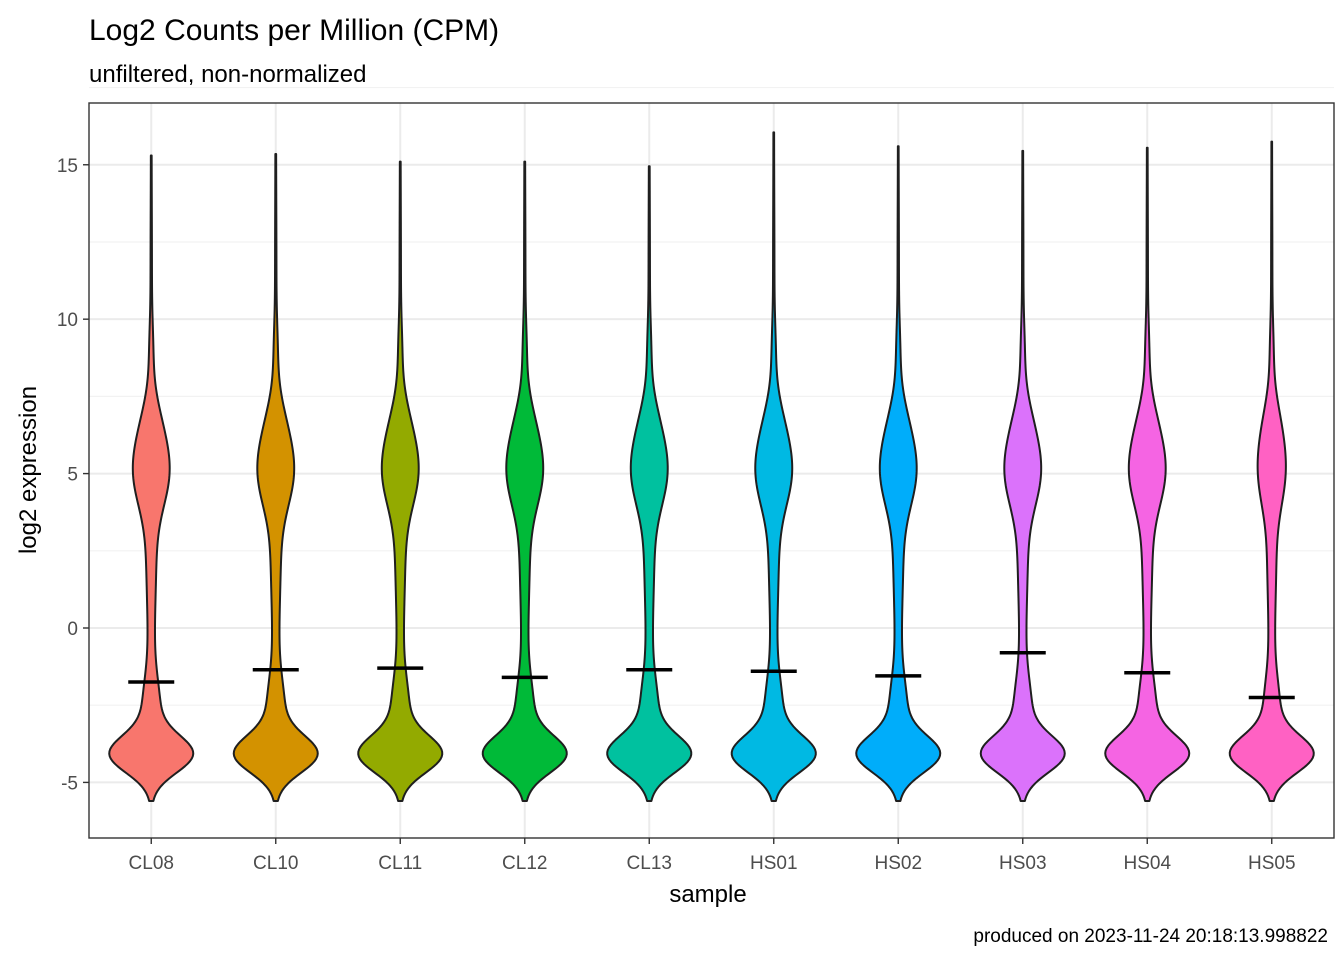 The width and height of the screenshot is (1344, 960). What do you see at coordinates (774, 863) in the screenshot?
I see `x-tick-label: HS01` at bounding box center [774, 863].